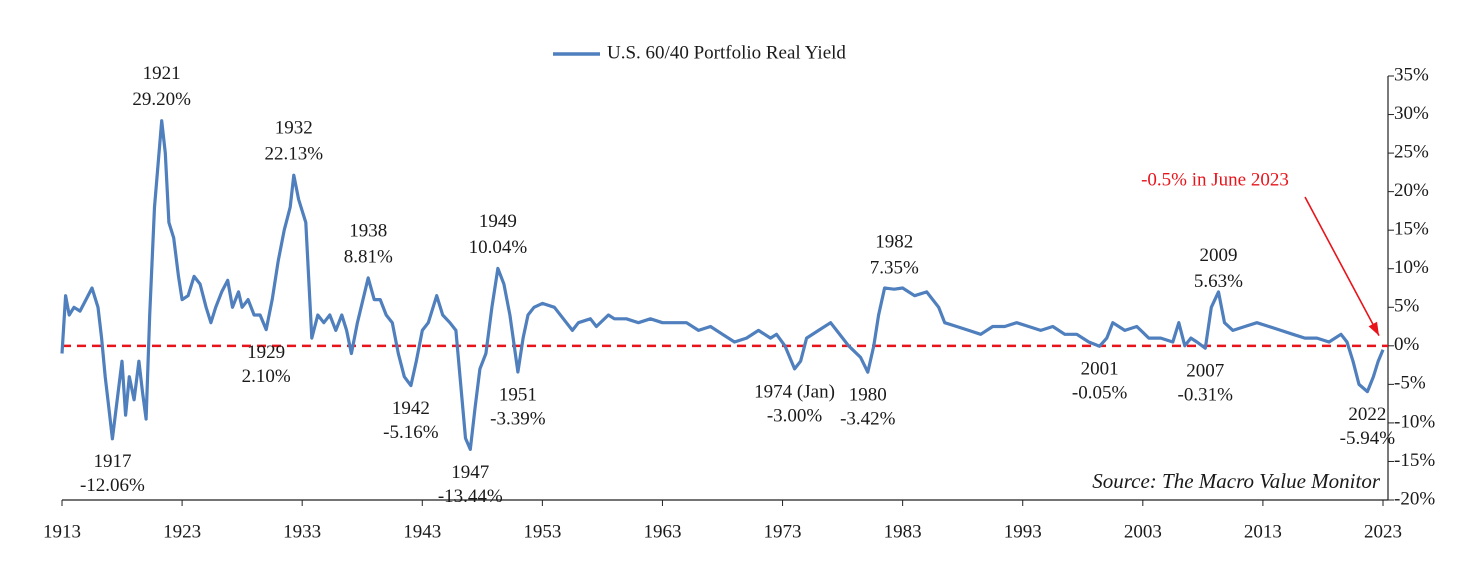  Describe the element at coordinates (1414, 421) in the screenshot. I see `y-tick-label: -10%` at that location.